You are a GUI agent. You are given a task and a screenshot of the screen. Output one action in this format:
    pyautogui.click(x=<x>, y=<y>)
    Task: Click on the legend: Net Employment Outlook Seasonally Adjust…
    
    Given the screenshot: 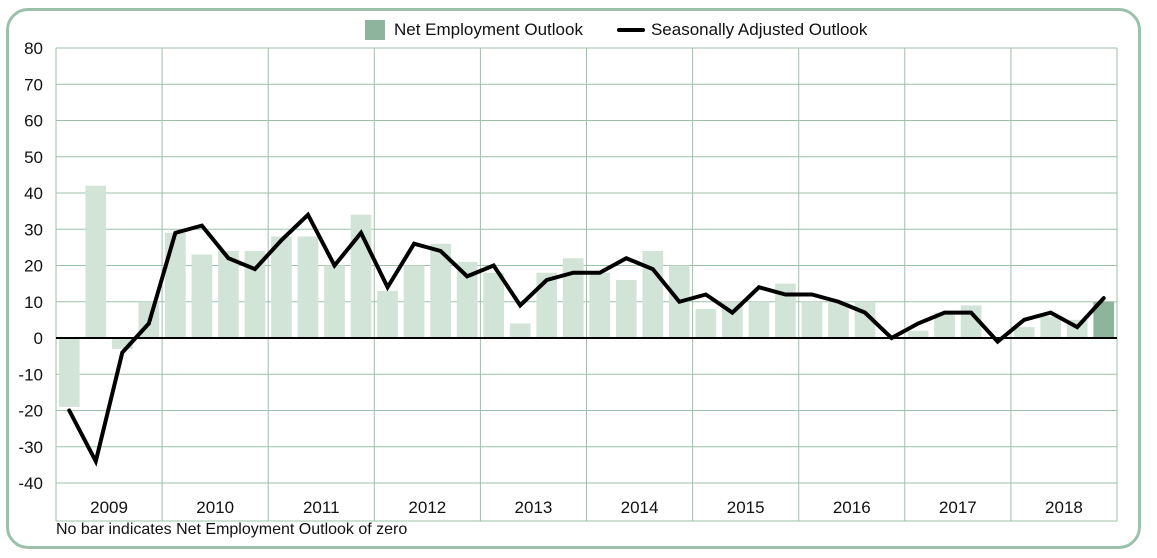 What is the action you would take?
    pyautogui.click(x=616, y=30)
    